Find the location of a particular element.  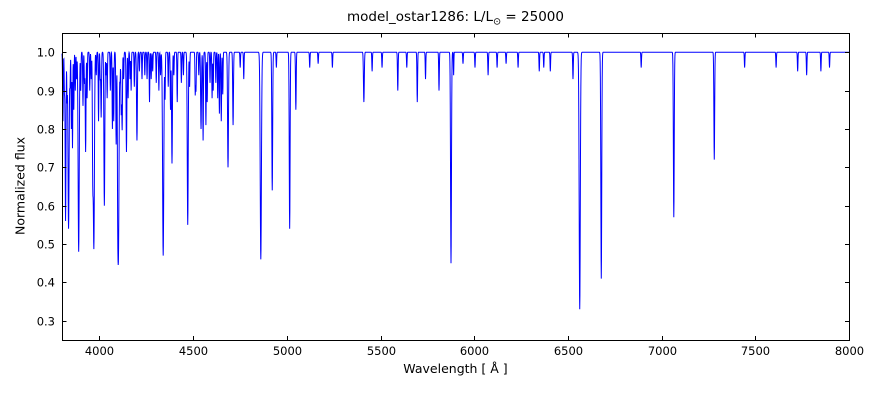

y-tick-label: 0.9 is located at coordinates (46, 92).